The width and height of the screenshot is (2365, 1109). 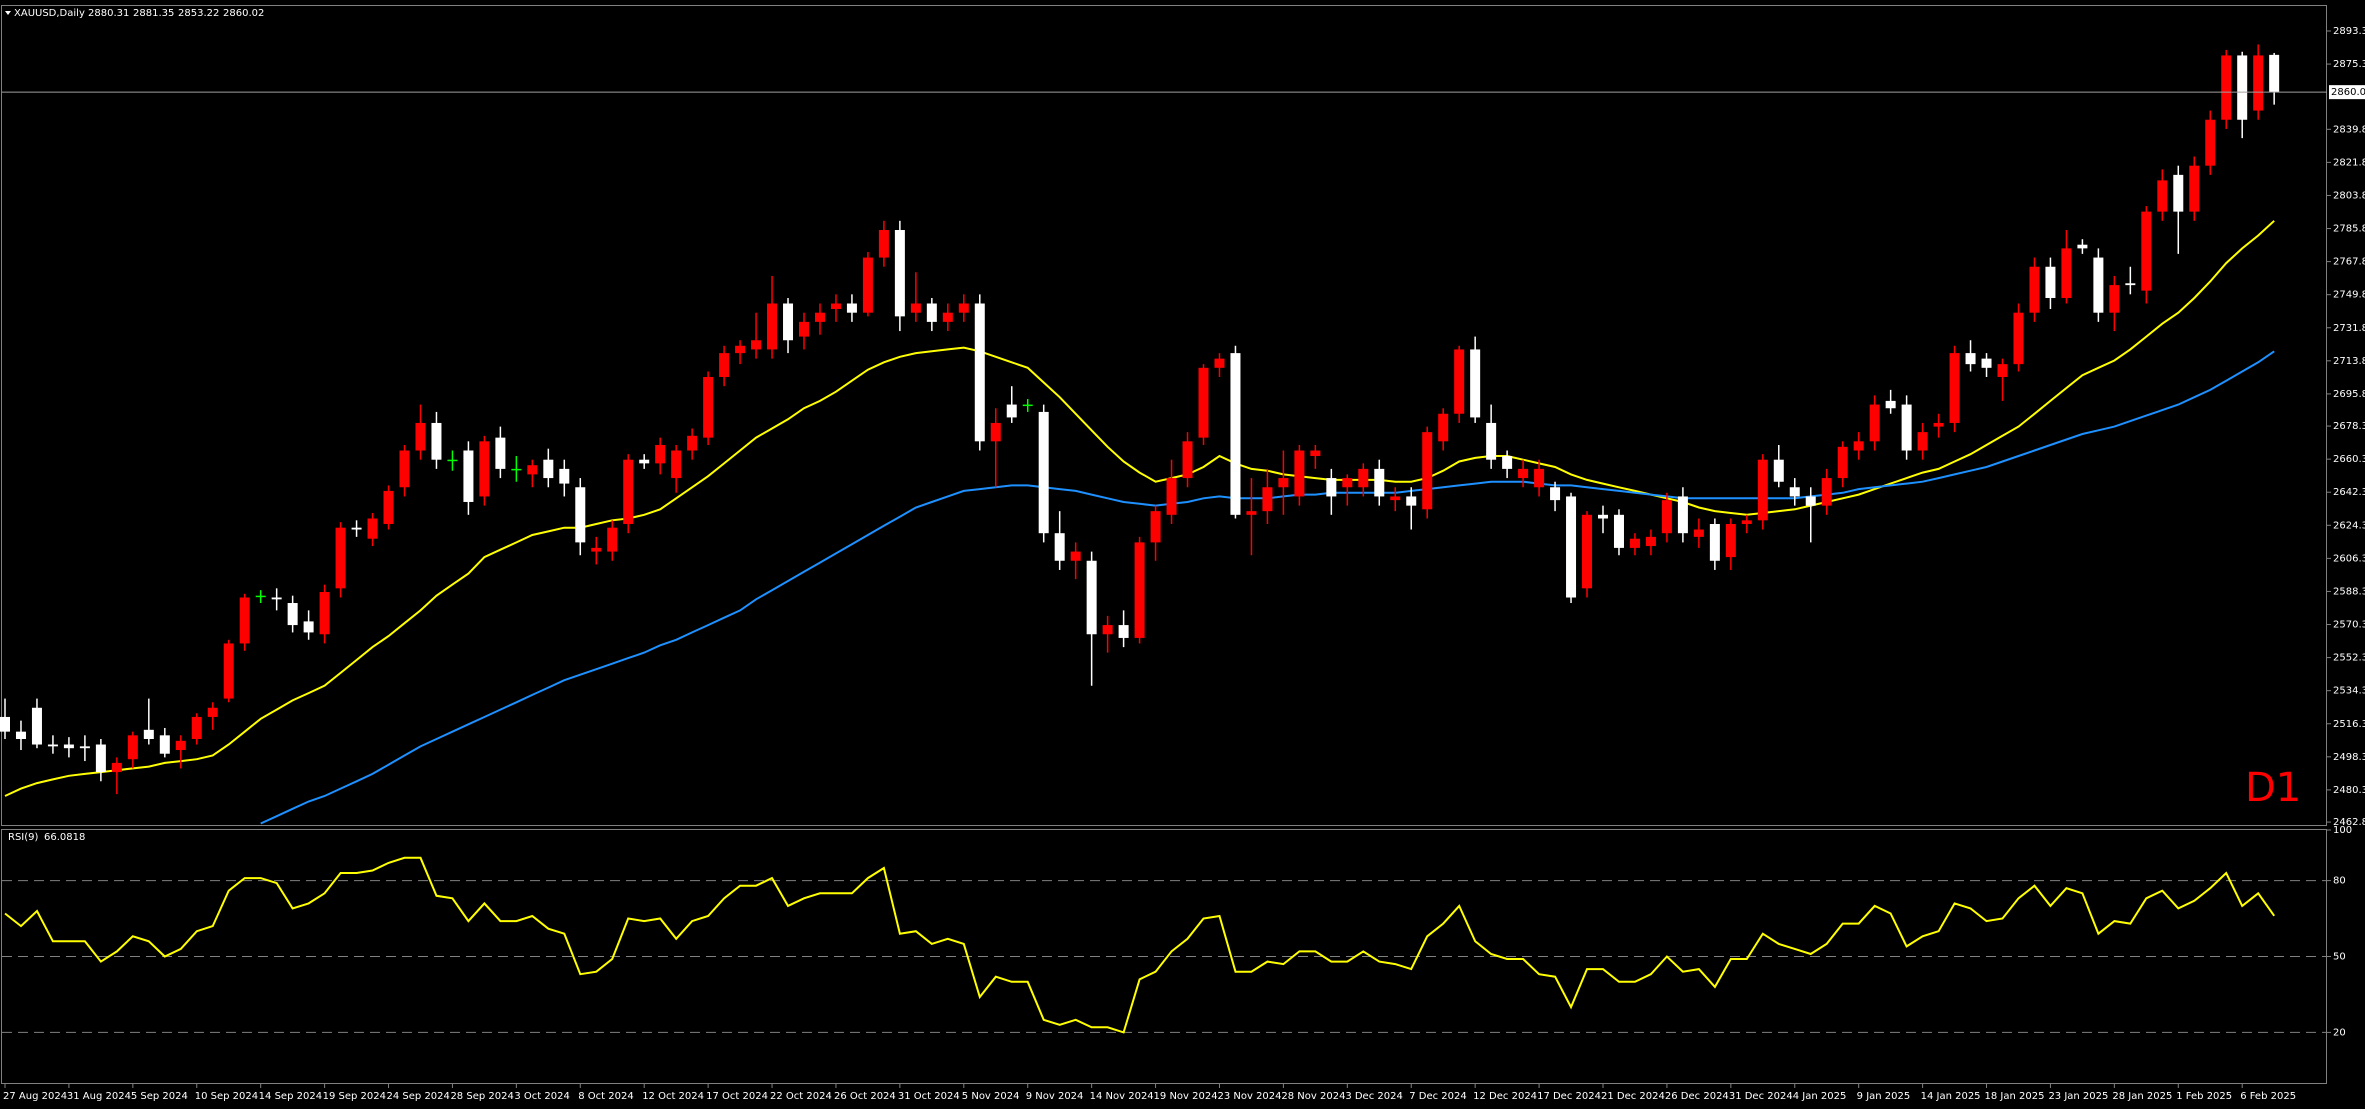 What do you see at coordinates (159, 1096) in the screenshot?
I see `x-tick-label: 5 Sep 2024` at bounding box center [159, 1096].